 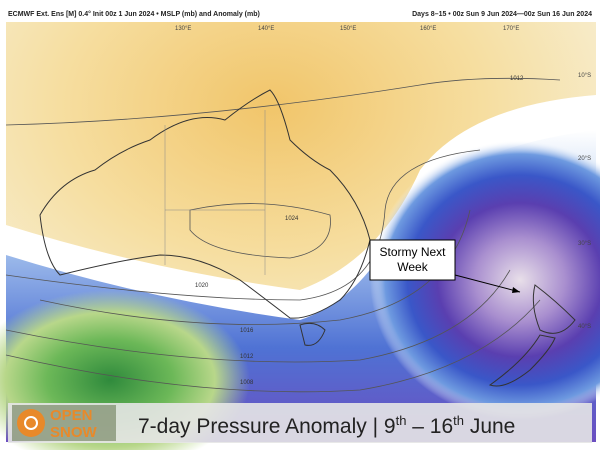 What do you see at coordinates (584, 76) in the screenshot?
I see `latitude-label: 10°S` at bounding box center [584, 76].